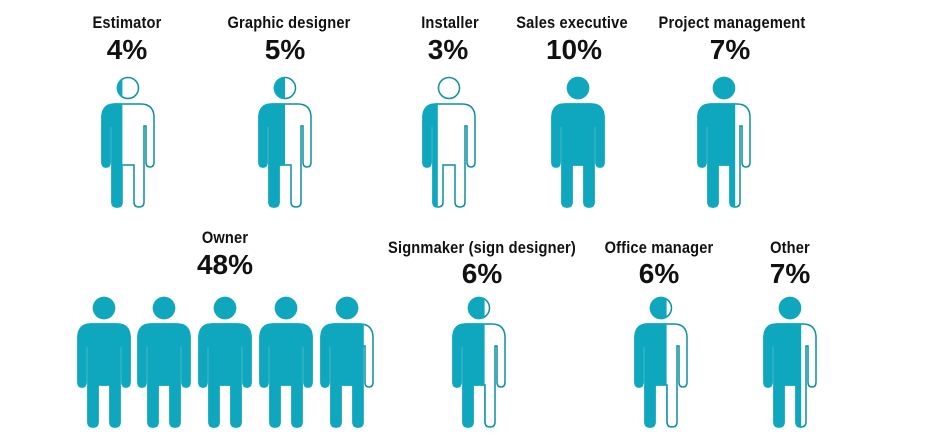  Describe the element at coordinates (659, 247) in the screenshot. I see `category-label: Office manager` at that location.